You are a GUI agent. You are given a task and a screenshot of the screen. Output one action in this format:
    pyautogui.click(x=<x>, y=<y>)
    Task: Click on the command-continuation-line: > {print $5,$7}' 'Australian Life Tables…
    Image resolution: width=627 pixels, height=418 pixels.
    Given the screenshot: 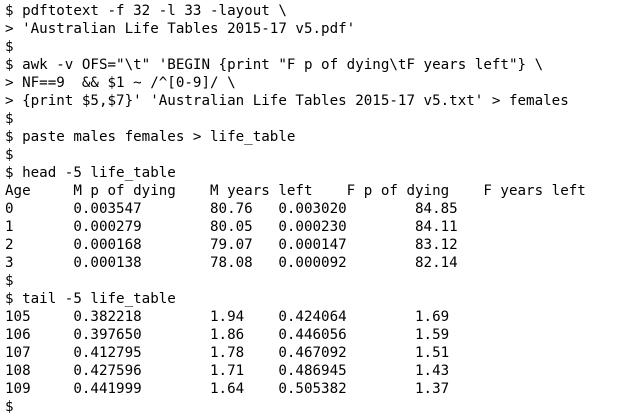 What is the action you would take?
    pyautogui.click(x=287, y=101)
    